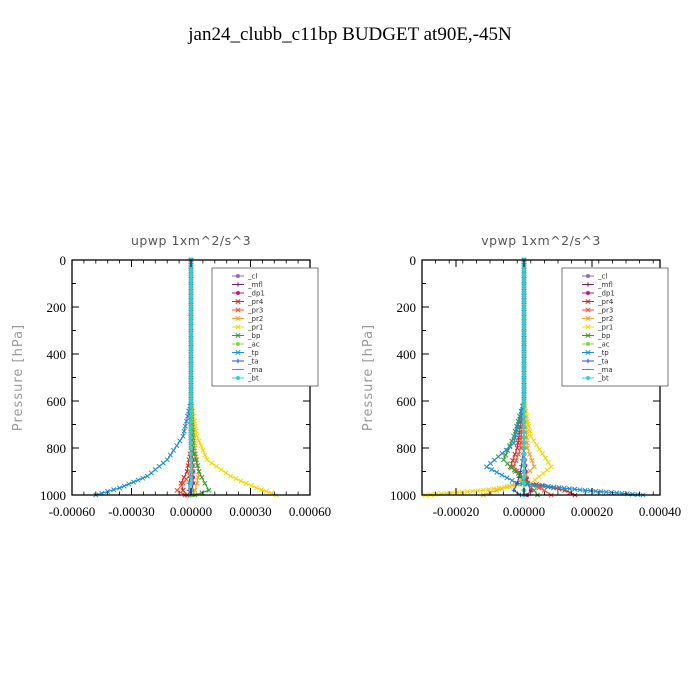  What do you see at coordinates (605, 302) in the screenshot?
I see `legend-label: _pr4` at bounding box center [605, 302].